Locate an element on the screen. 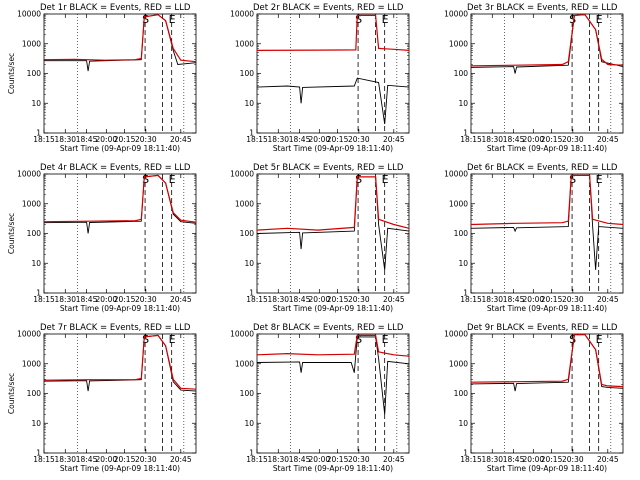 This screenshot has width=640, height=480. panel-title: Det 2r BLACK = Events, RED = LLD is located at coordinates (328, 8).